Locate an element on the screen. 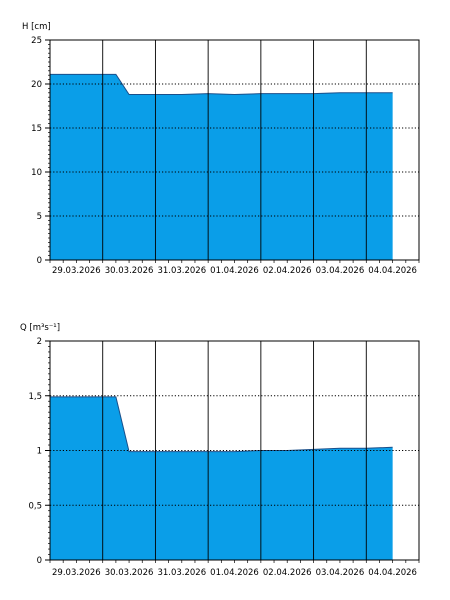 The image size is (450, 600). y-tick-label: 1 is located at coordinates (39, 452).